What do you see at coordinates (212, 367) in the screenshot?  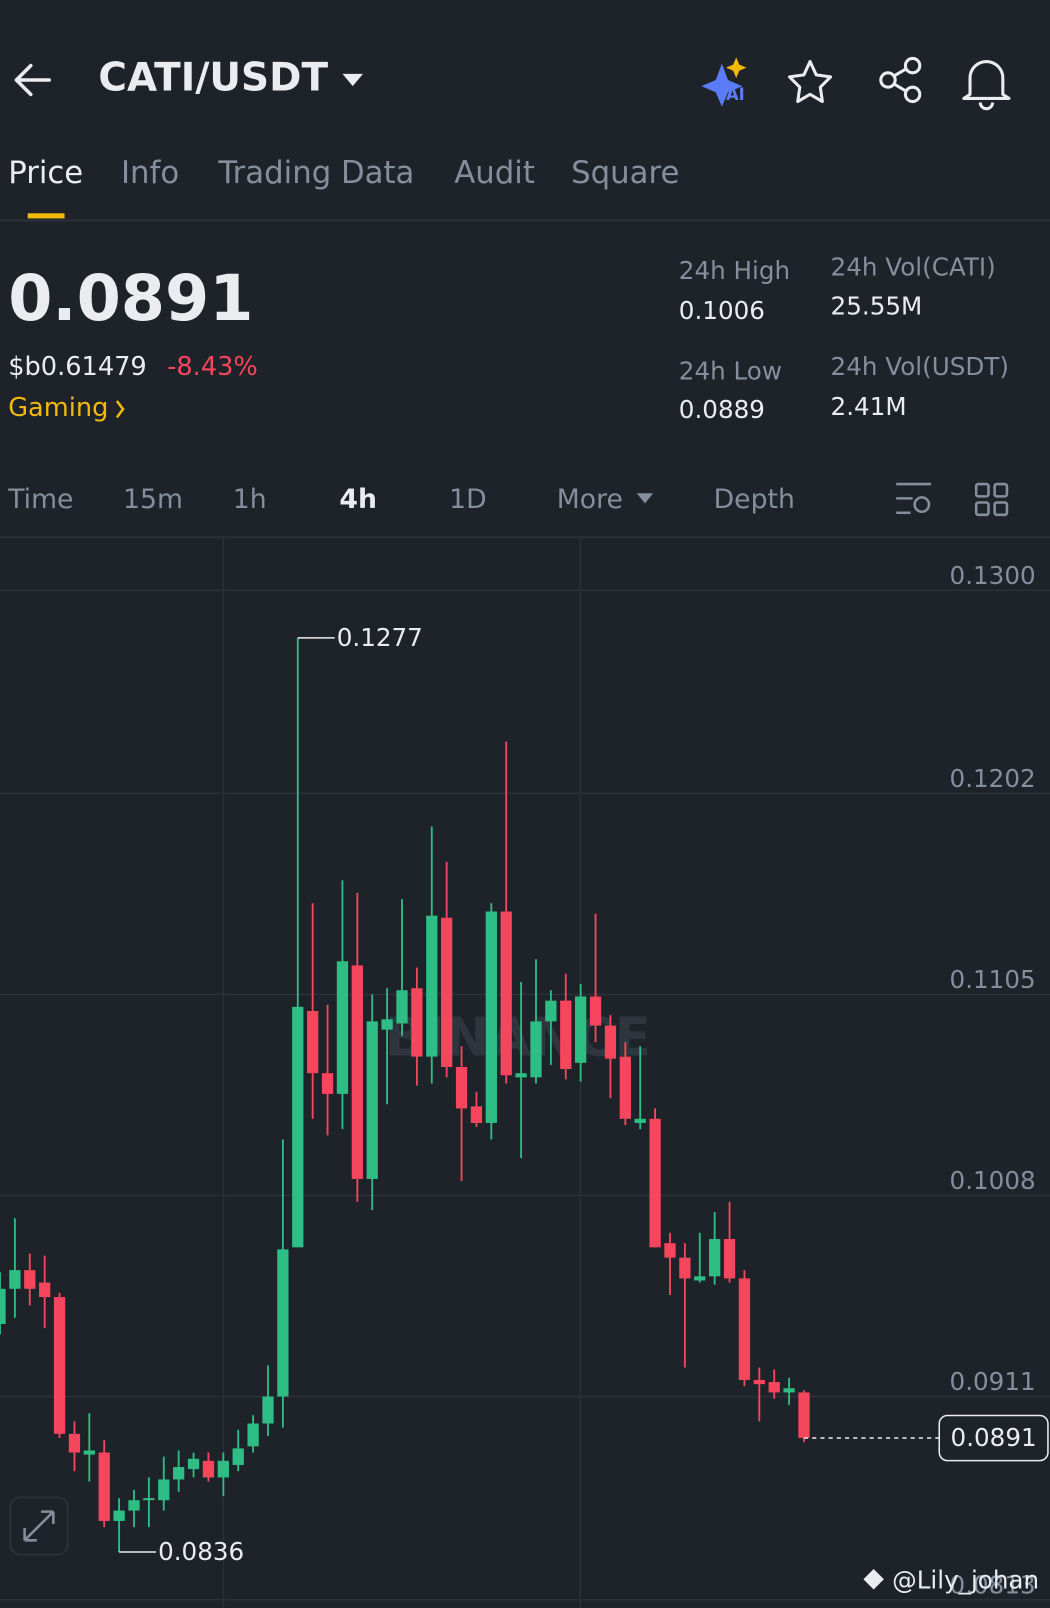 I see `price-change: -8.43%` at bounding box center [212, 367].